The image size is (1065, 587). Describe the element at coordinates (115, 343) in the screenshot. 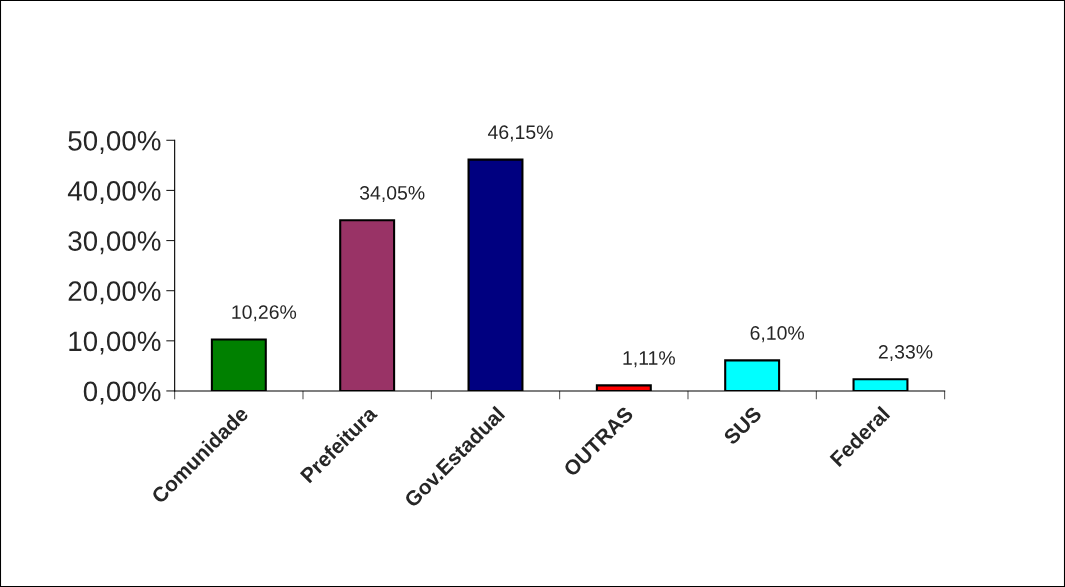

I see `y-tick-label: 10,00%` at that location.